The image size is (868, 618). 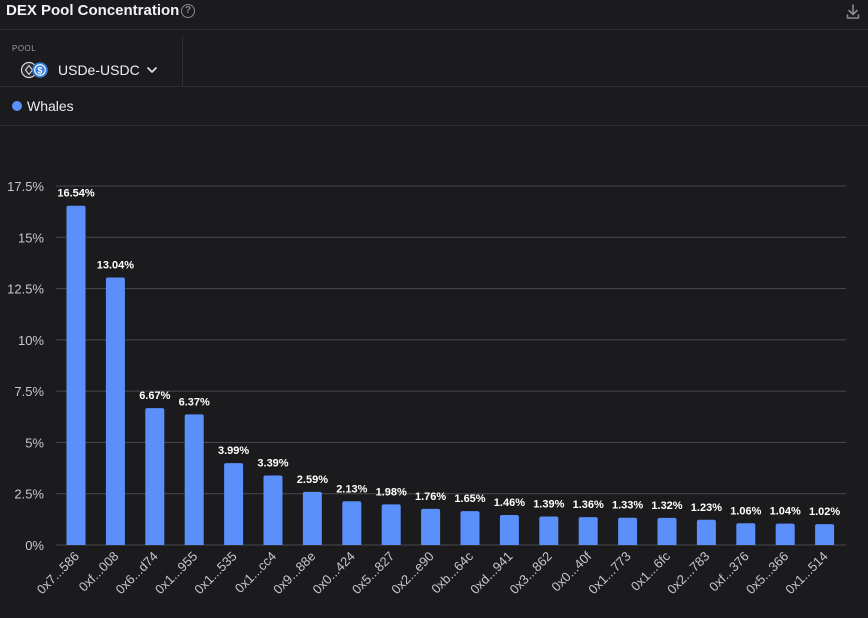 What do you see at coordinates (434, 15) in the screenshot?
I see `chart-header: DEX Pool Concentration ?` at bounding box center [434, 15].